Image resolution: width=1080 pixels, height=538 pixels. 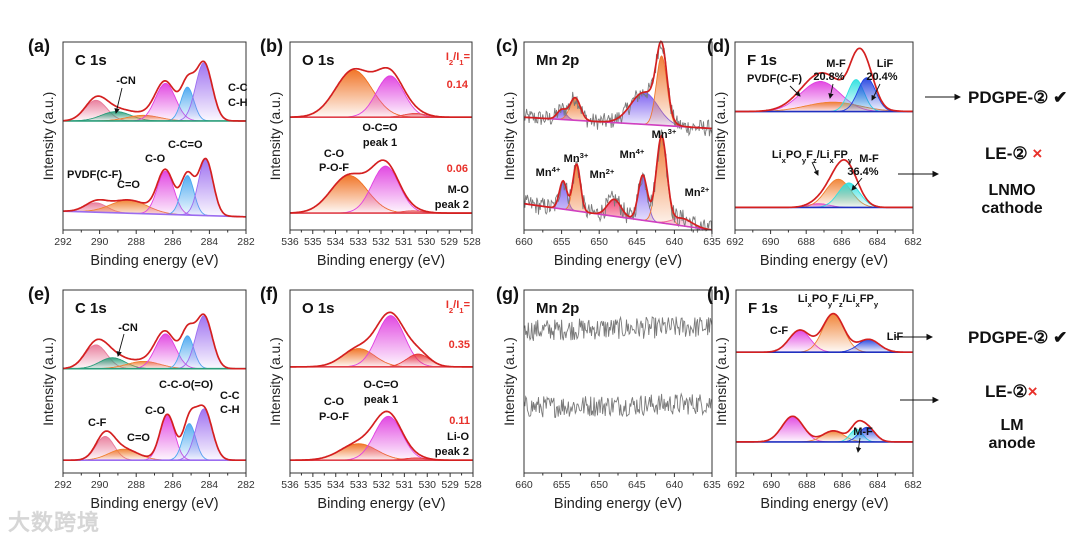 I want to click on x-tick-label: 531, so click(x=404, y=242).